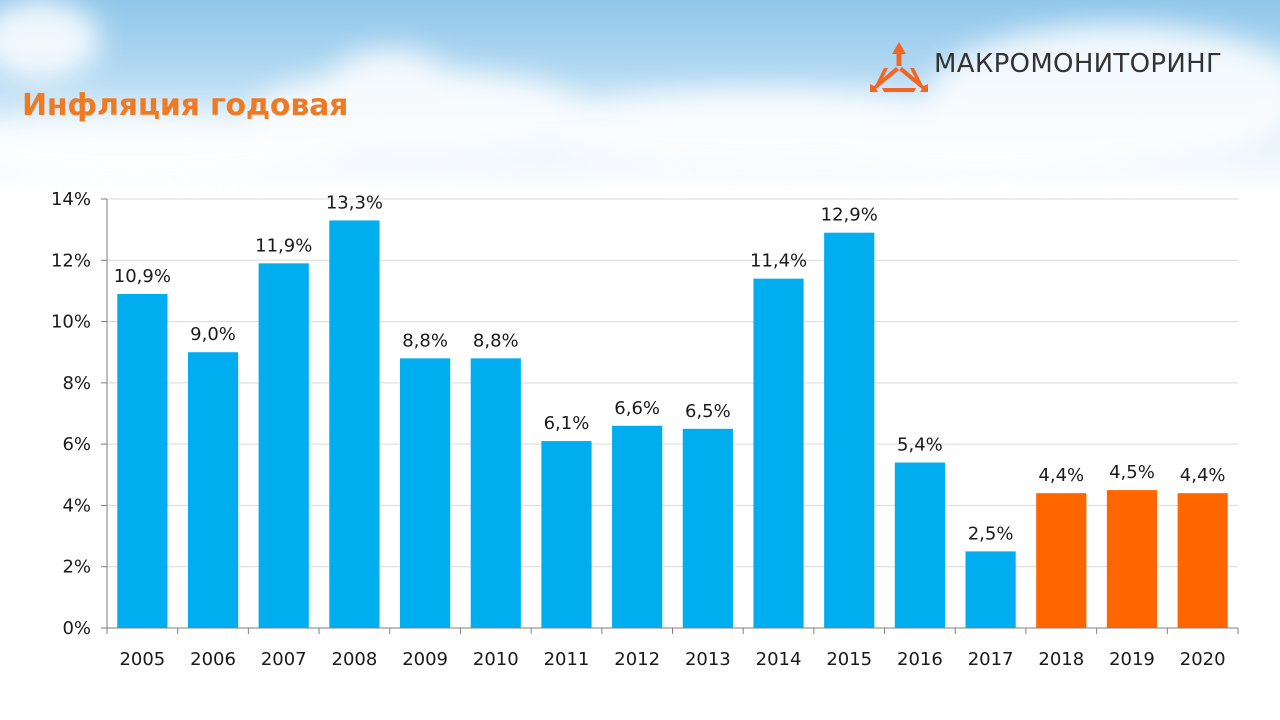 Image resolution: width=1280 pixels, height=720 pixels. Describe the element at coordinates (637, 408) in the screenshot. I see `data-label-2012: 6,6%` at that location.